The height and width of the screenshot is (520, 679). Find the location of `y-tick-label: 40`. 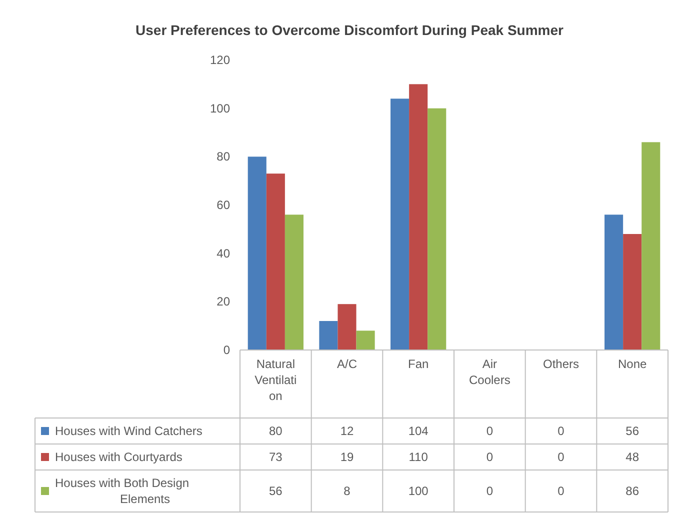

y-tick-label: 40 is located at coordinates (223, 253).